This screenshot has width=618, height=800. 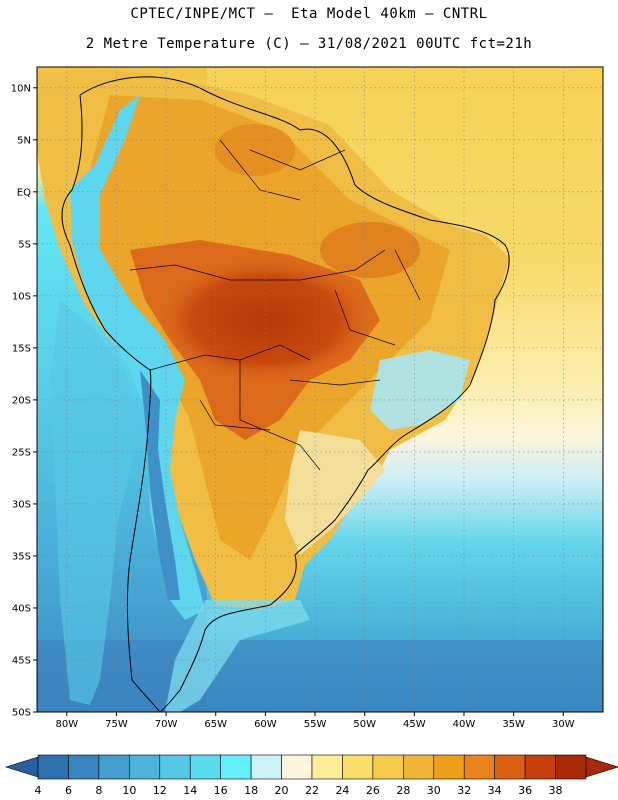 I want to click on lat-tick-label: 5S, so click(x=24, y=244).